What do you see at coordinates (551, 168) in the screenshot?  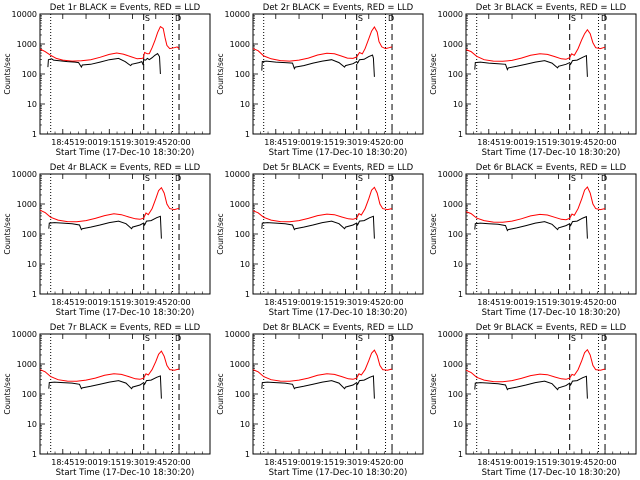 I see `panel-title: Det 6r BLACK = Events, RED = LLD` at bounding box center [551, 168].